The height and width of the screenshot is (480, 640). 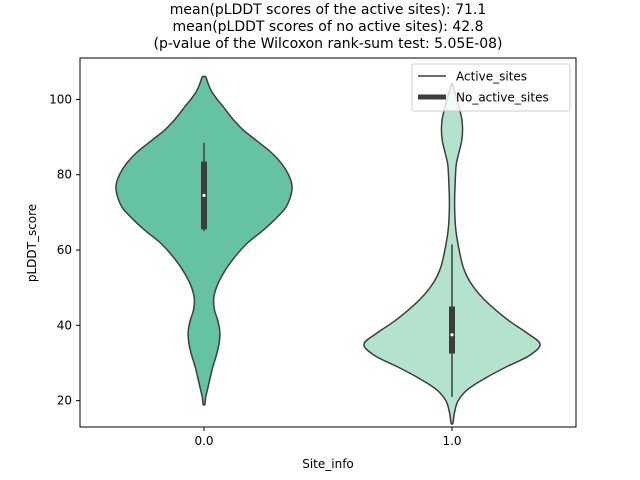 What do you see at coordinates (64, 325) in the screenshot?
I see `y-tick-label-40: 40` at bounding box center [64, 325].